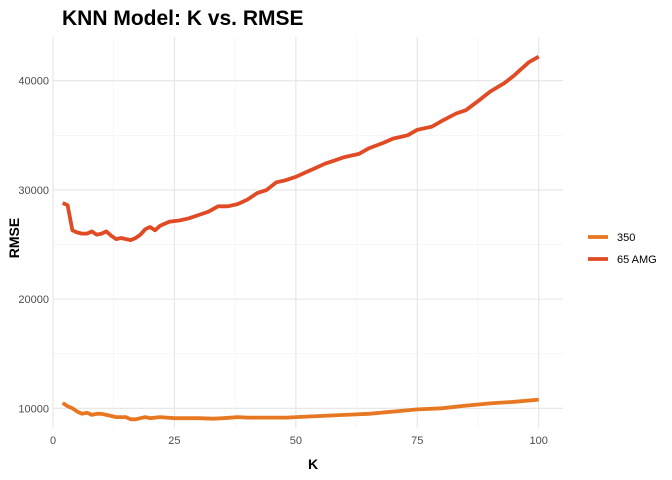 Image resolution: width=672 pixels, height=480 pixels. I want to click on y-axis-ticks: 10000 20000 30000 40000, so click(33, 246).